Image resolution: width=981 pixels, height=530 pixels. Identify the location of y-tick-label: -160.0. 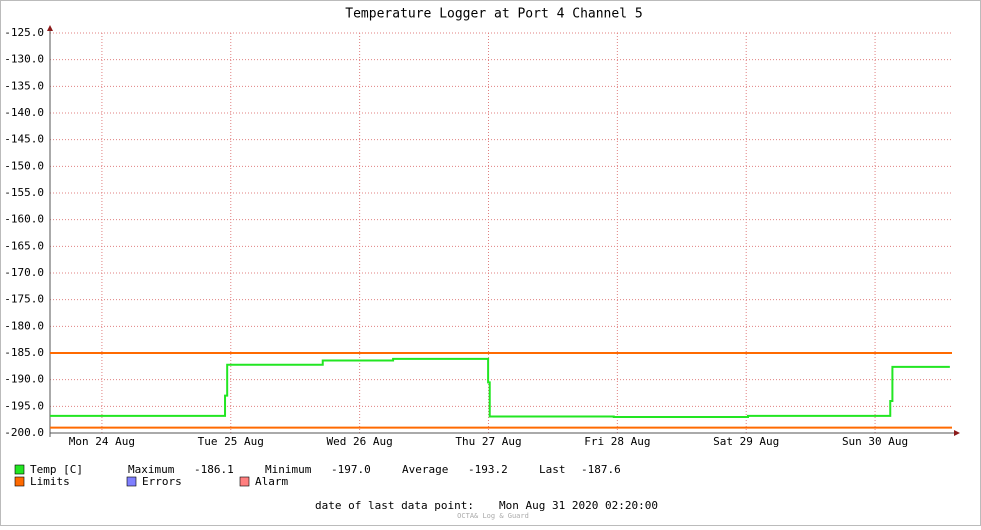
(24, 219).